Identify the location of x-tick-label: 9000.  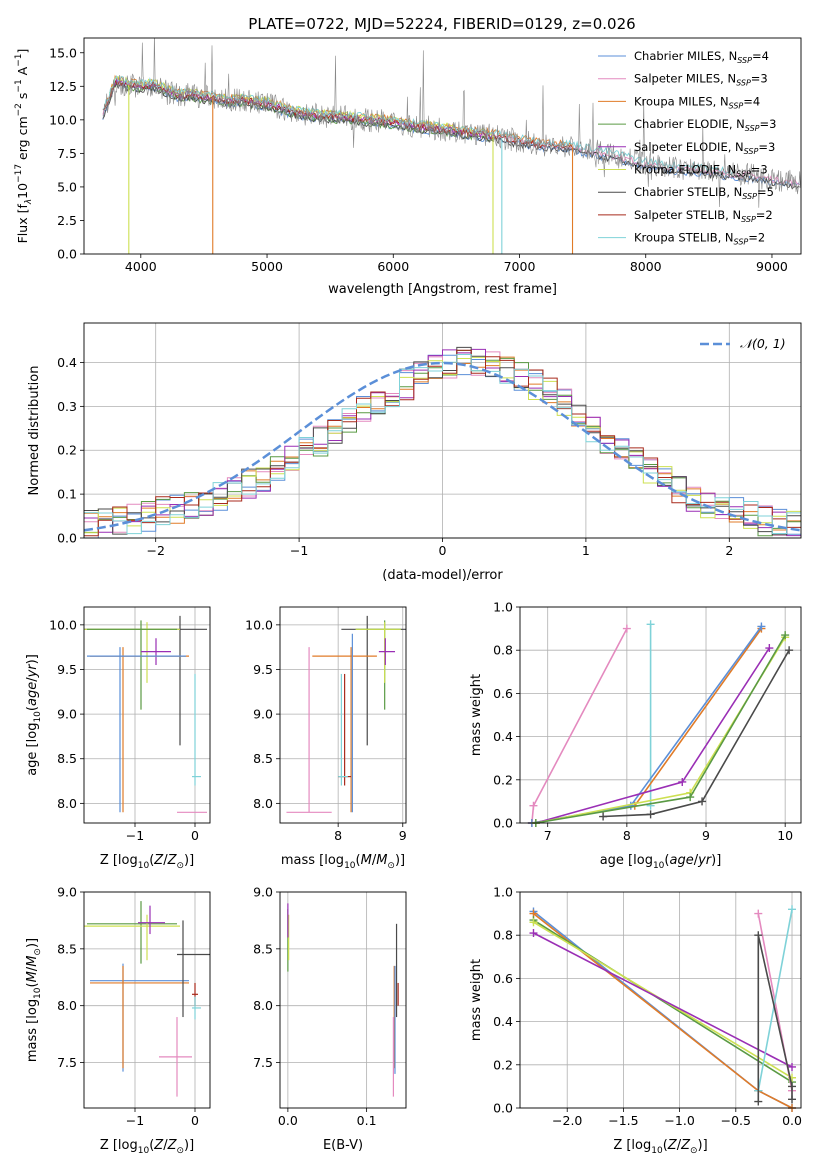
(772, 266).